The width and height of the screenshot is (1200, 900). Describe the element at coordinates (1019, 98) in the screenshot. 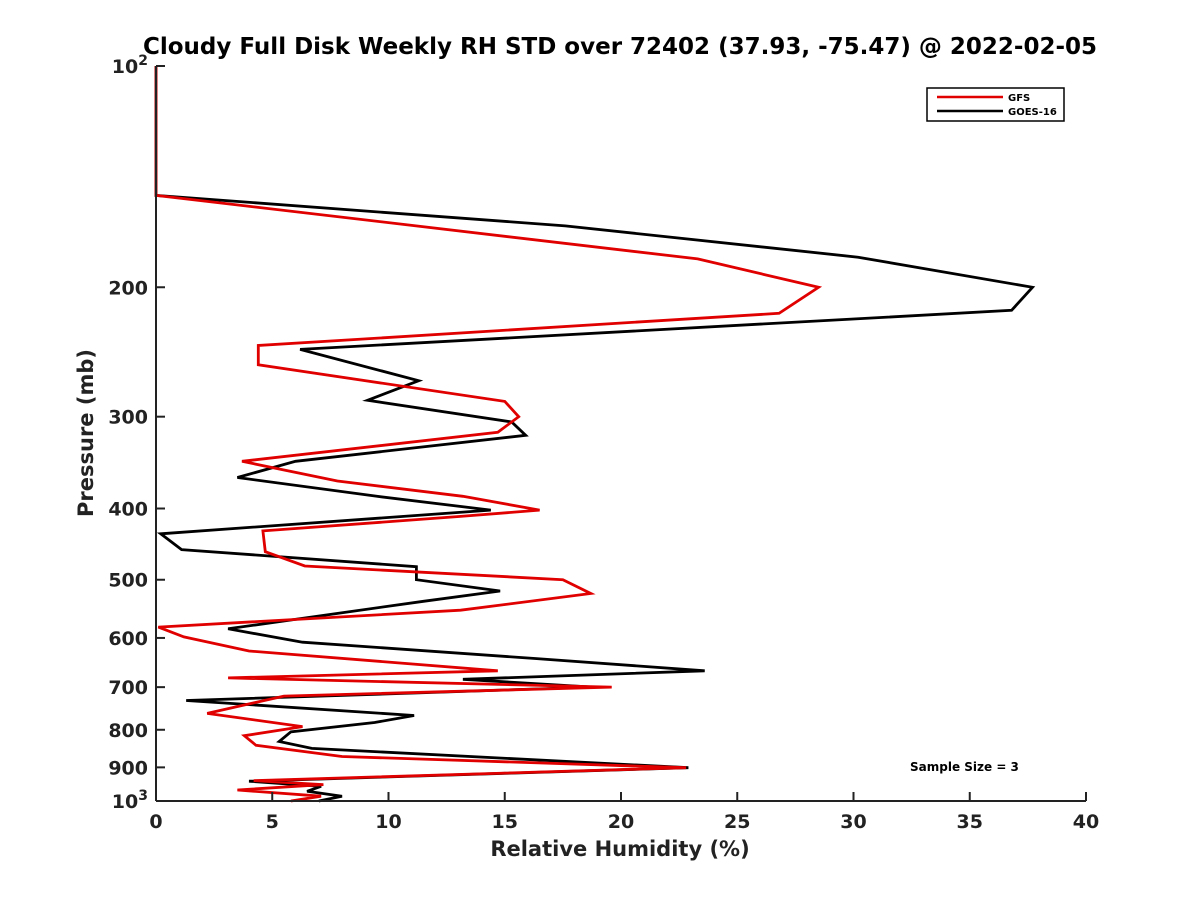

I see `legend-label-gfs: GFS` at that location.